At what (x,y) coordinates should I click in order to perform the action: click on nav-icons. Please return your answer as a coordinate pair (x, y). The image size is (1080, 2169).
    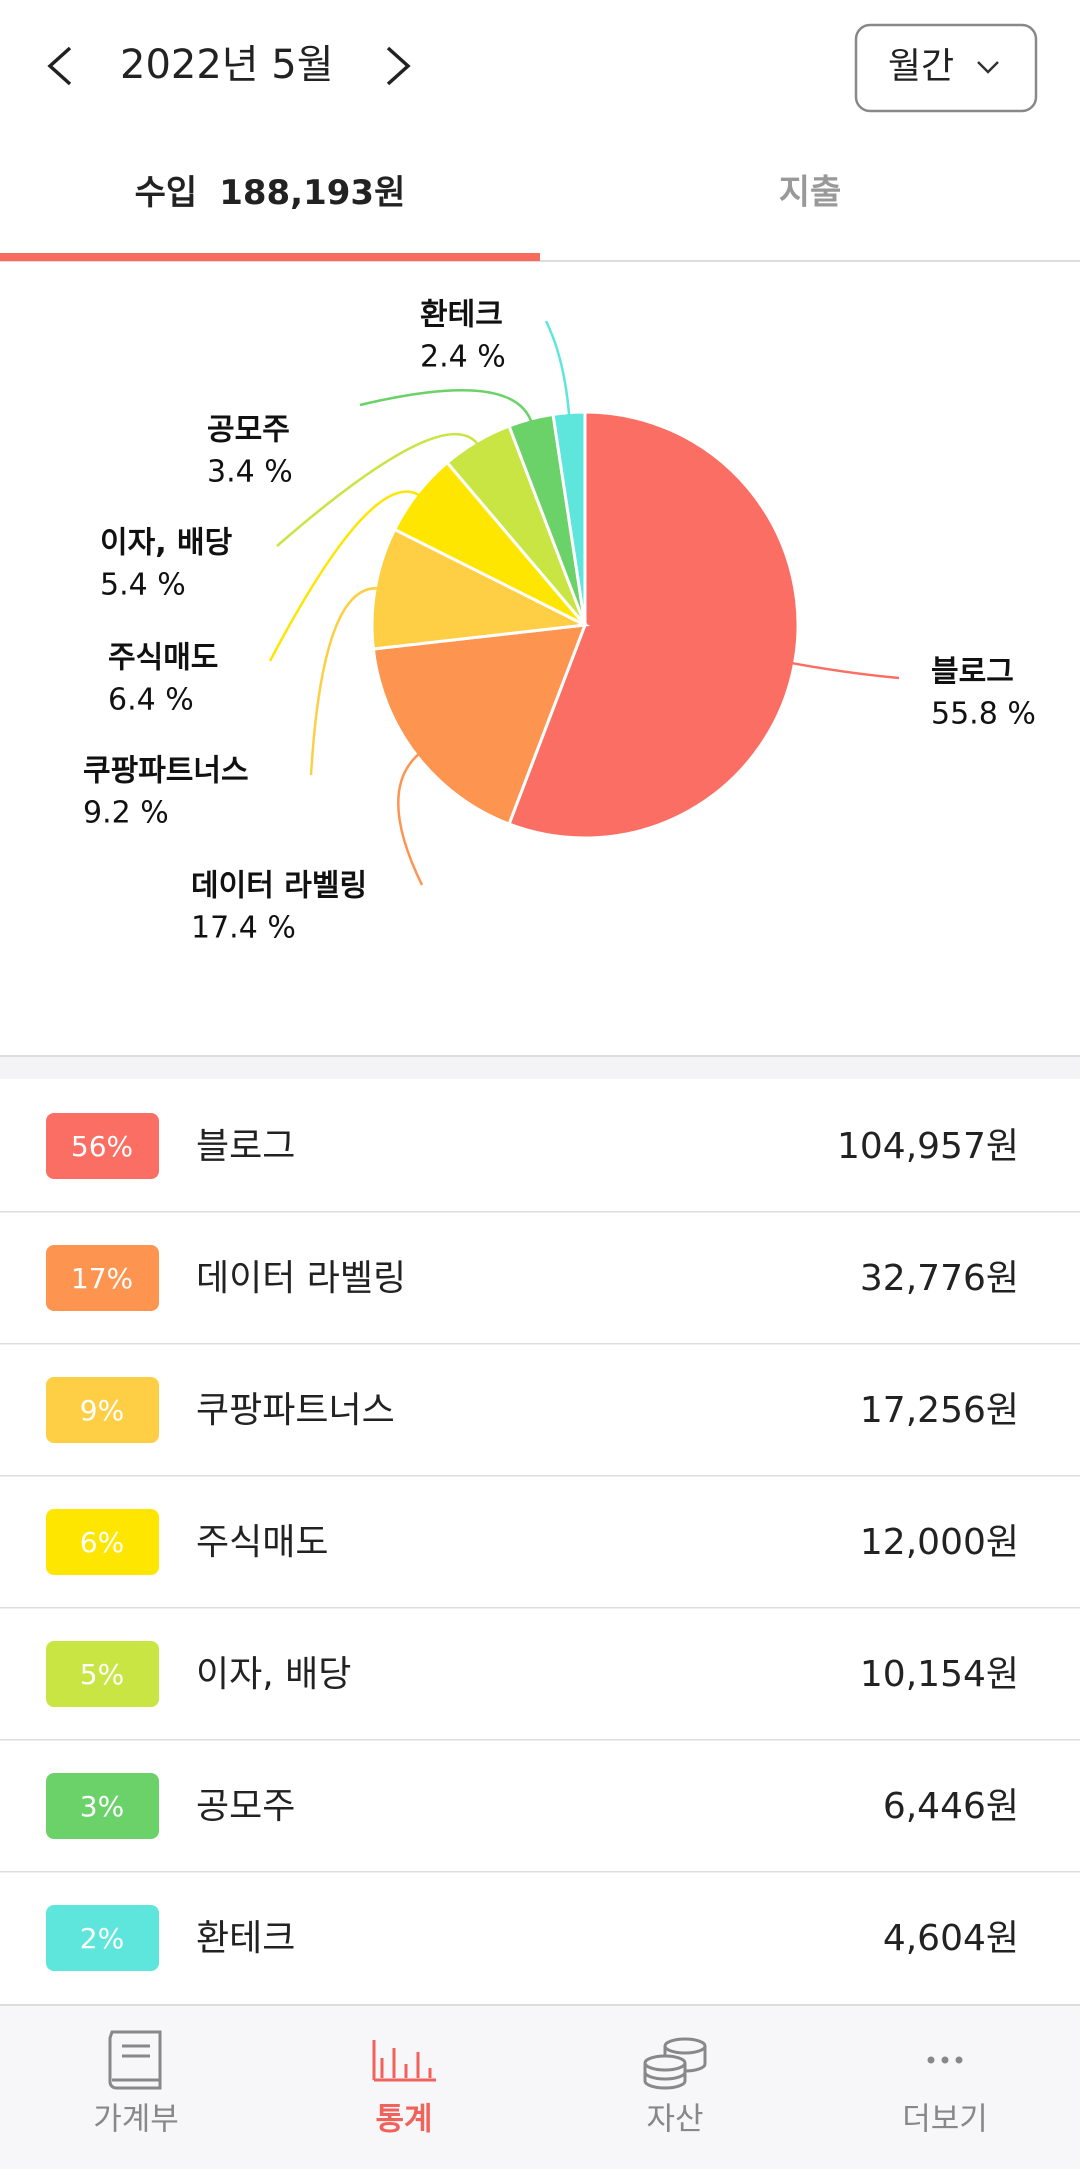
    Looking at the image, I should click on (407, 2060).